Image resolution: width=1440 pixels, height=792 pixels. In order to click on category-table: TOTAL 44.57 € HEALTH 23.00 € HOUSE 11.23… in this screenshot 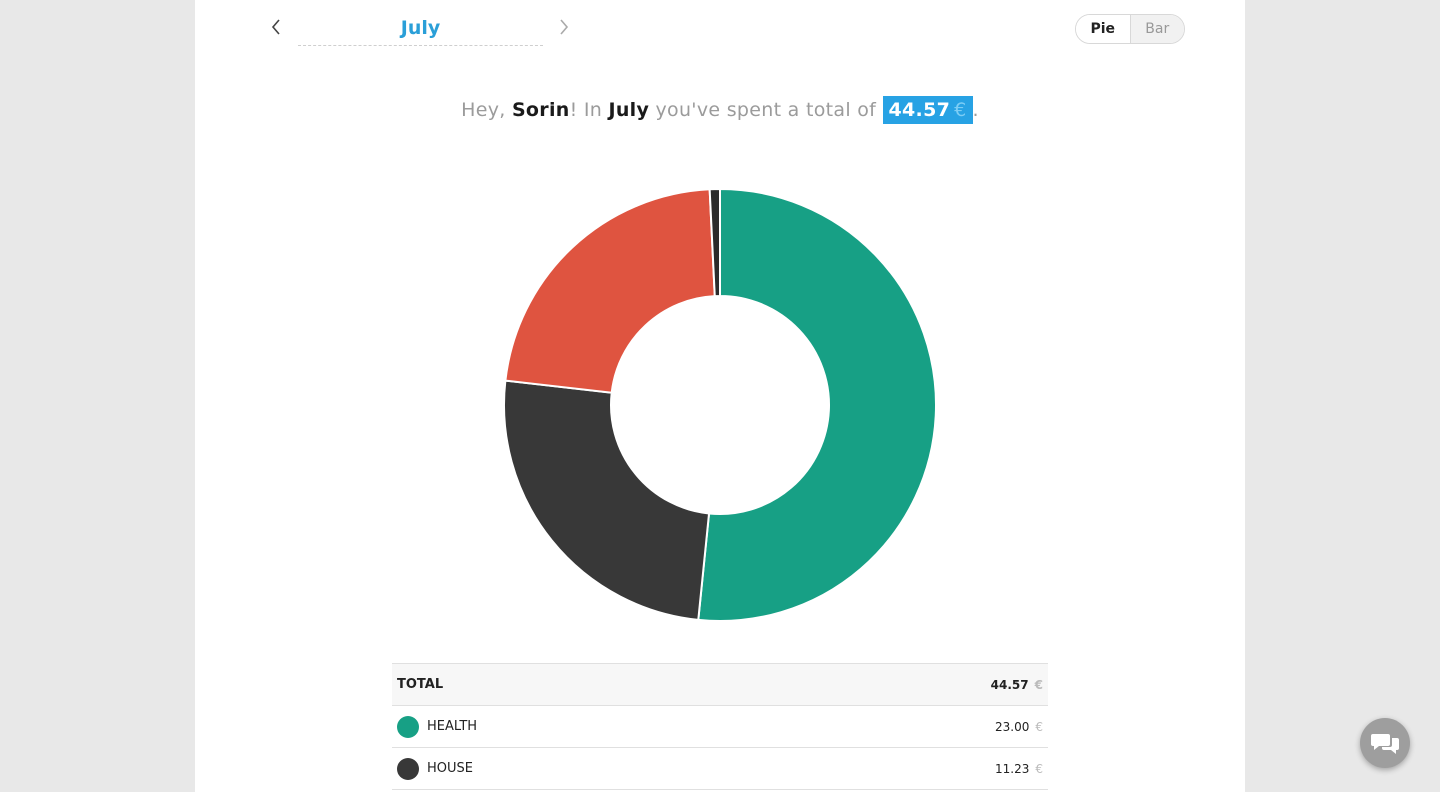, I will do `click(720, 726)`.